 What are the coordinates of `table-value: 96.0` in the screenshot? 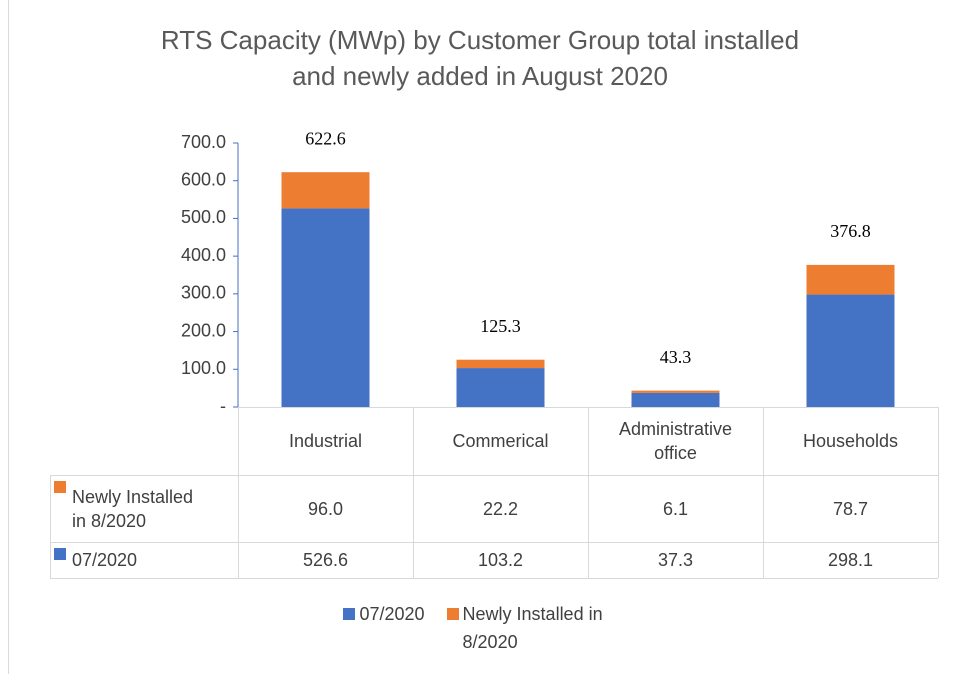 It's located at (325, 508).